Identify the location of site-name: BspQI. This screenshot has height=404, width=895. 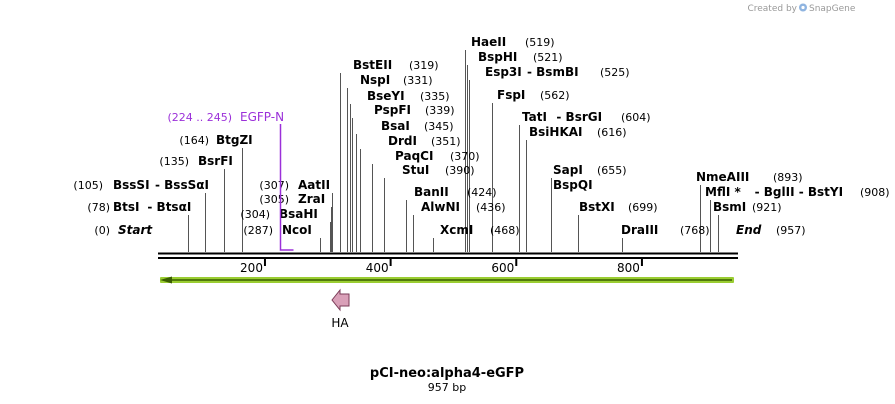
(573, 185).